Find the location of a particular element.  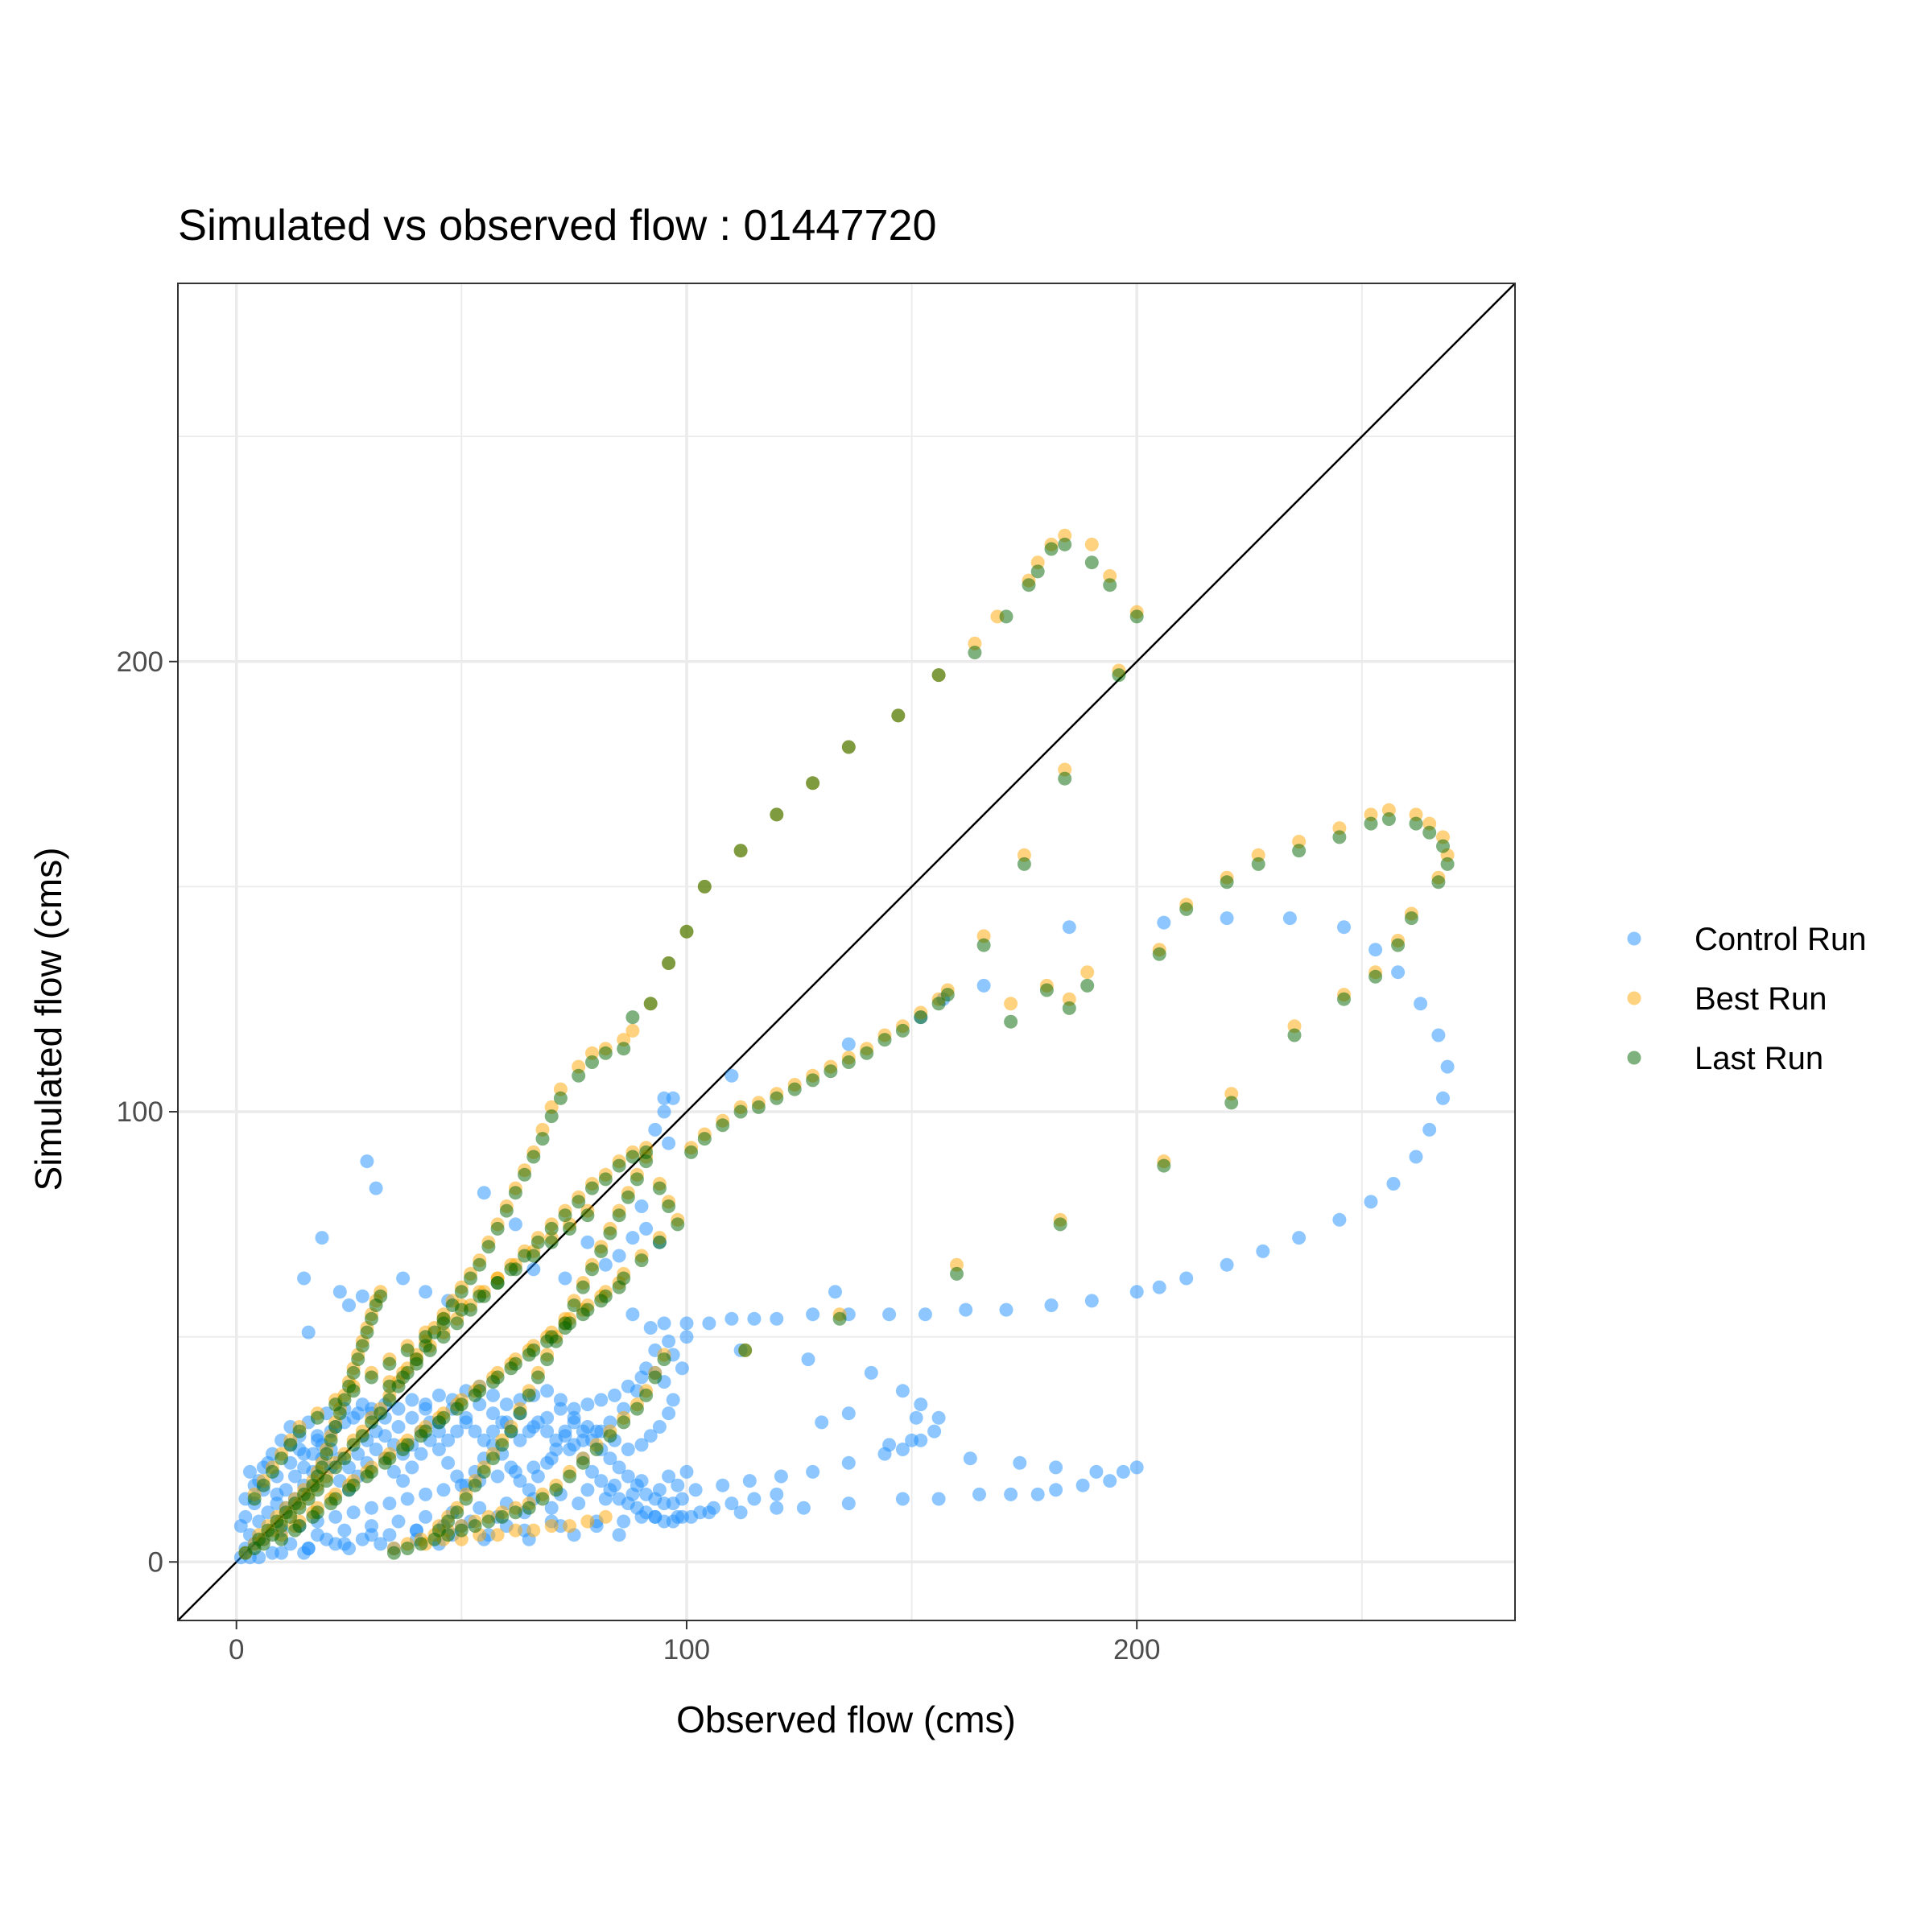

y-tick-label: 200 is located at coordinates (140, 662).